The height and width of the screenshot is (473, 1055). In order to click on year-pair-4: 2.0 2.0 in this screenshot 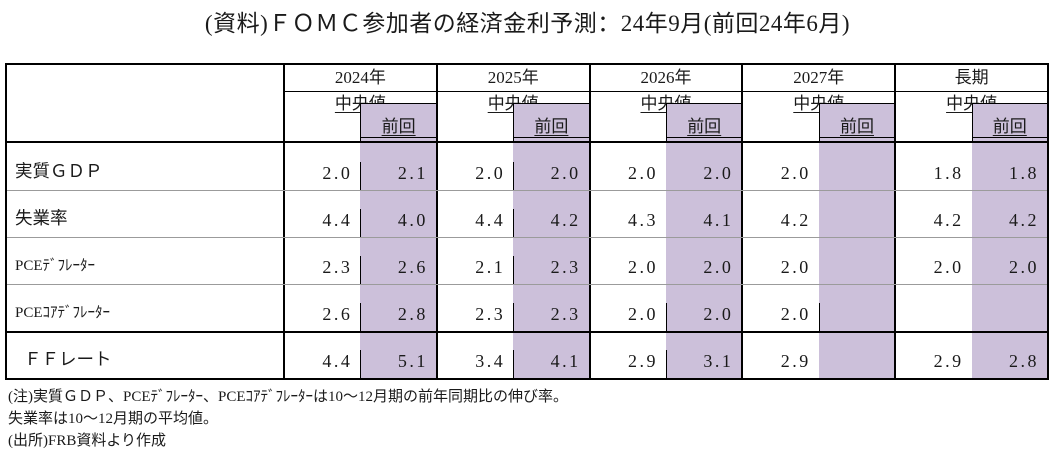, I will do `click(971, 261)`.